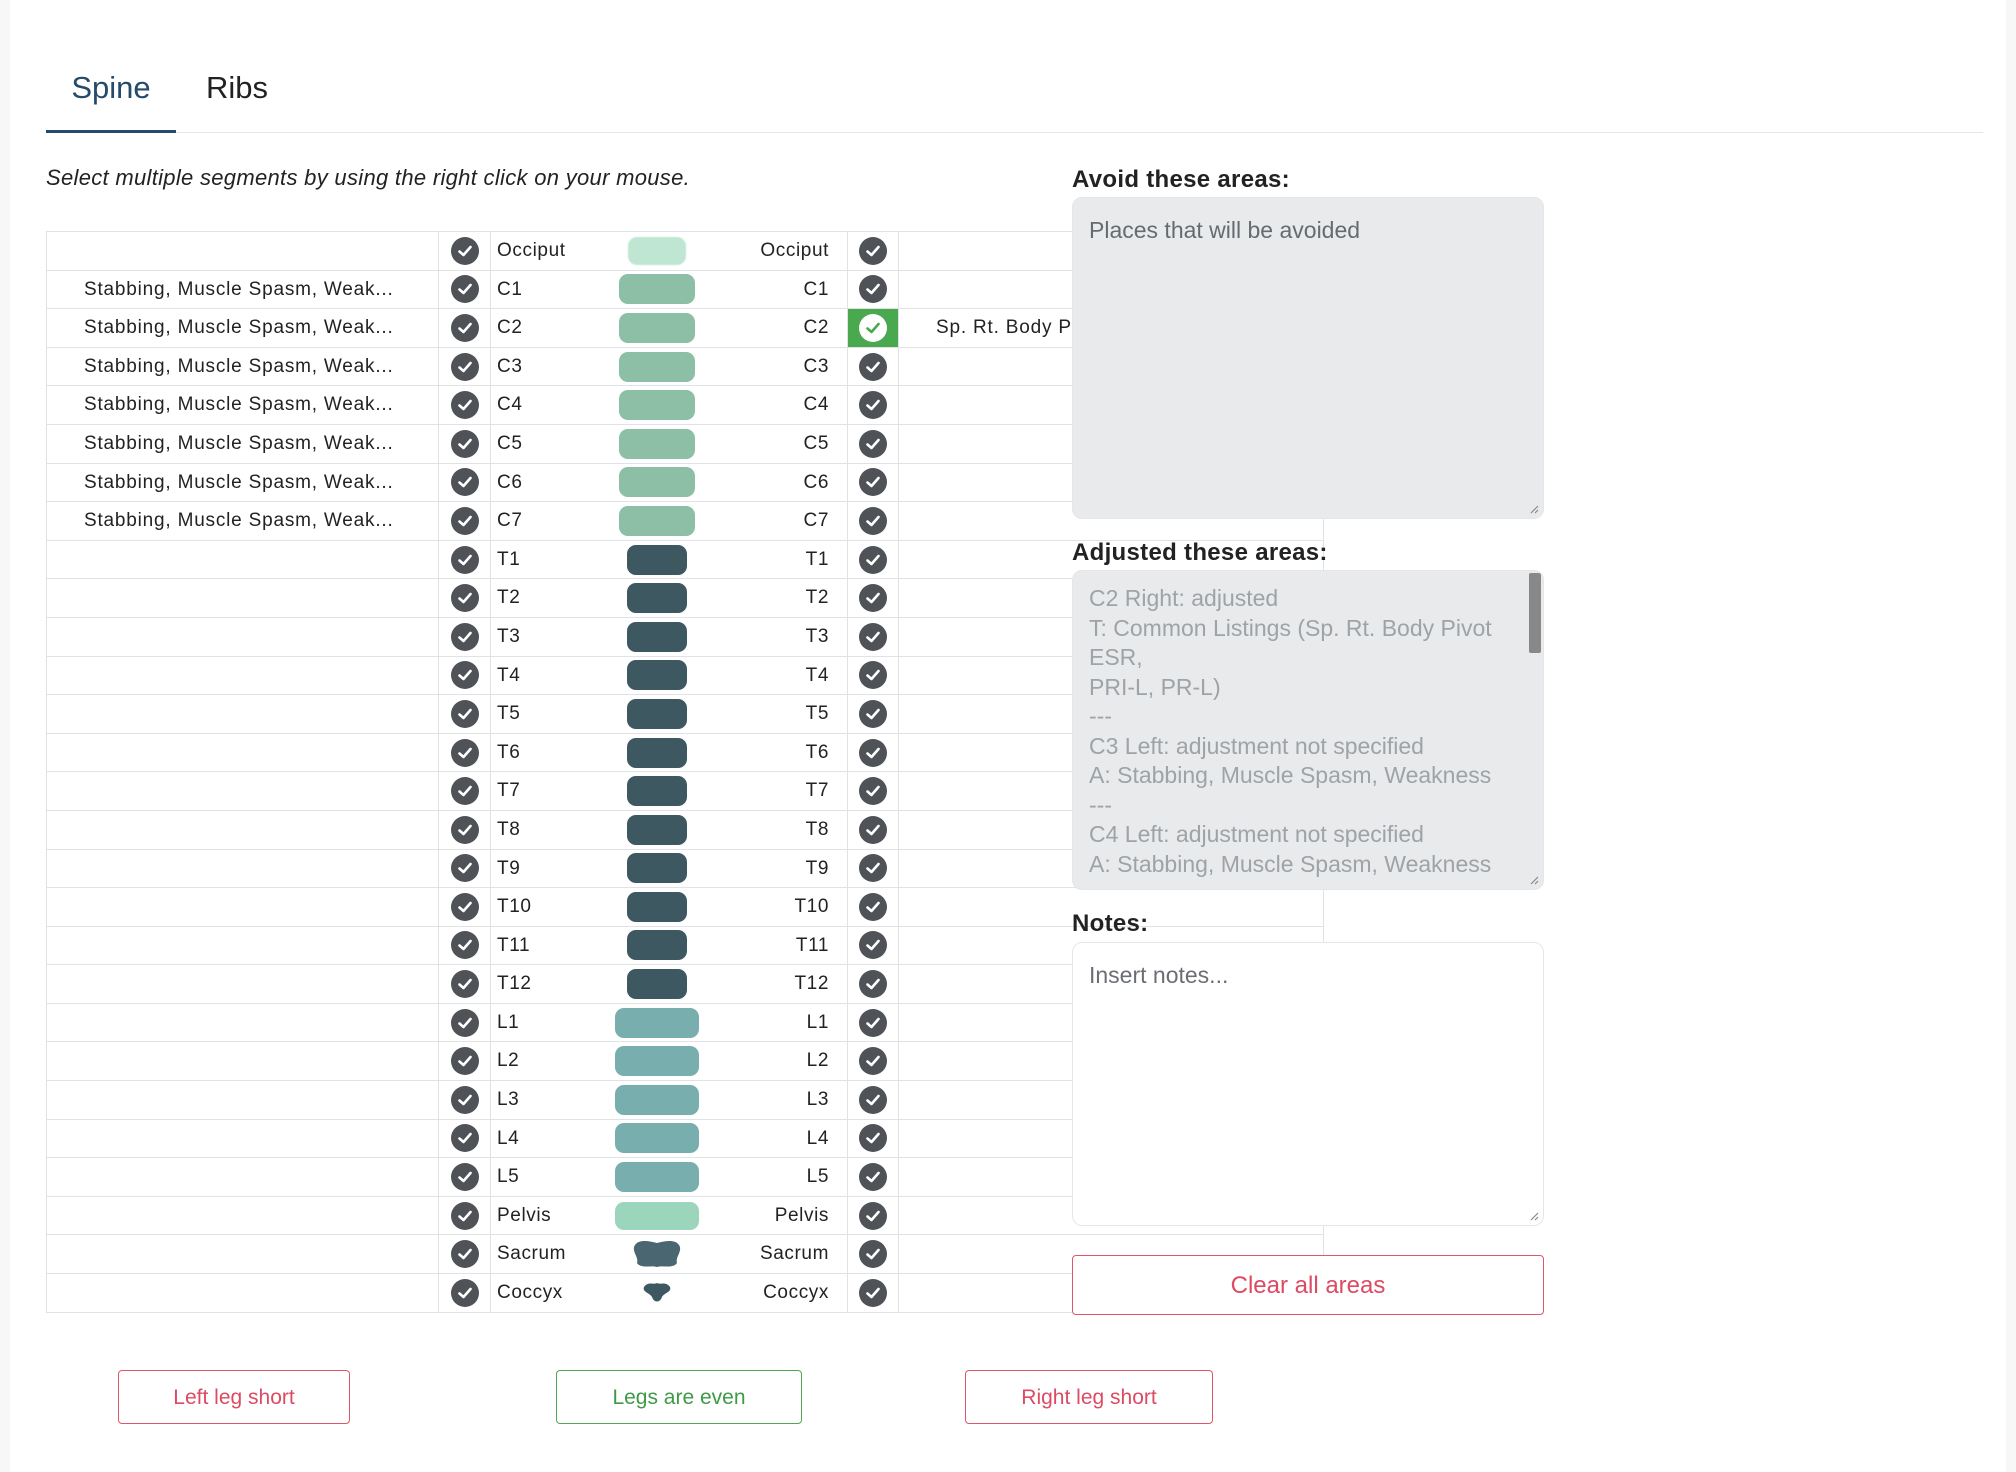 This screenshot has width=2016, height=1472. Describe the element at coordinates (657, 1022) in the screenshot. I see `vertebra-l1` at that location.